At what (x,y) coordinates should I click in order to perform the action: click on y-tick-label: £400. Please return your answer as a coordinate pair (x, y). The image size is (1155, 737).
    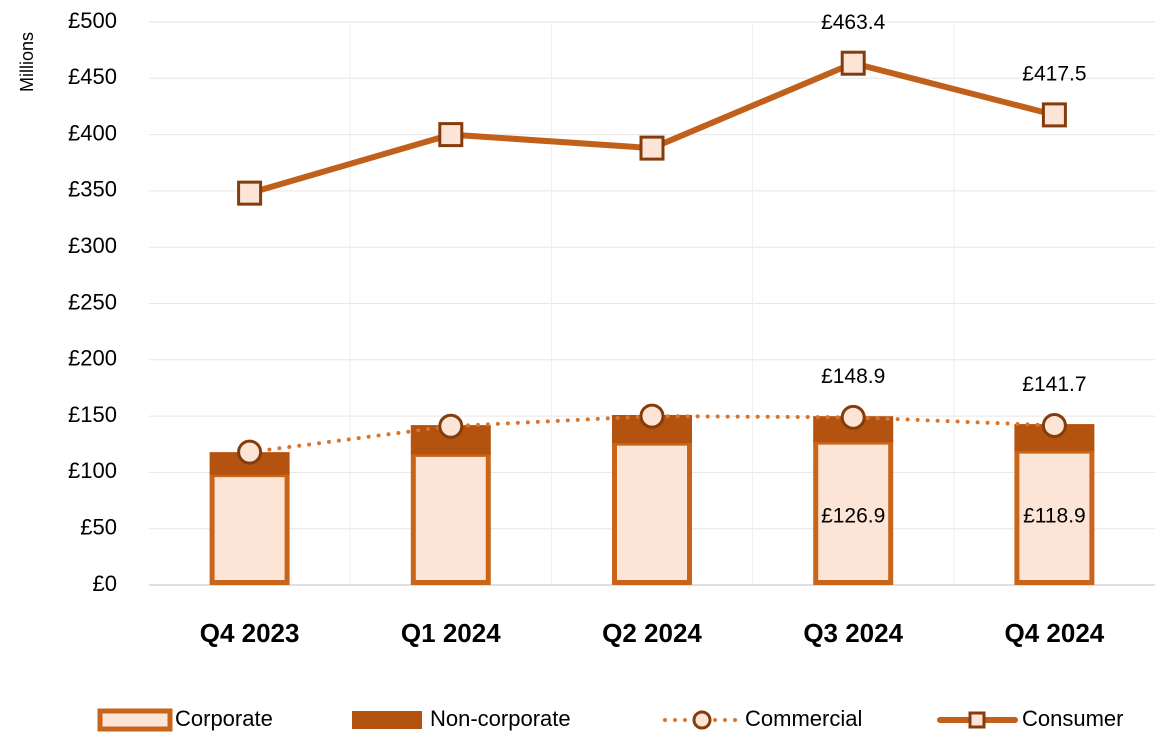
    Looking at the image, I should click on (92, 132).